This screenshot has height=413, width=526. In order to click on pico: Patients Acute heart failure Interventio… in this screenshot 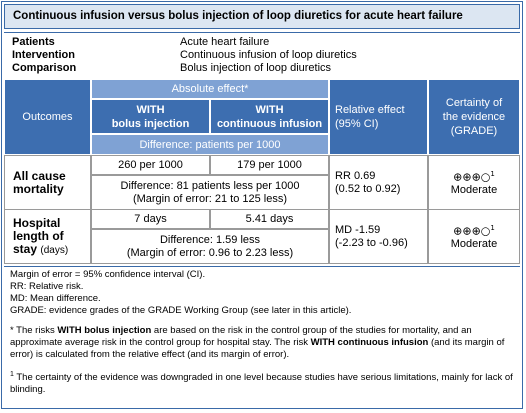, I will do `click(262, 55)`.